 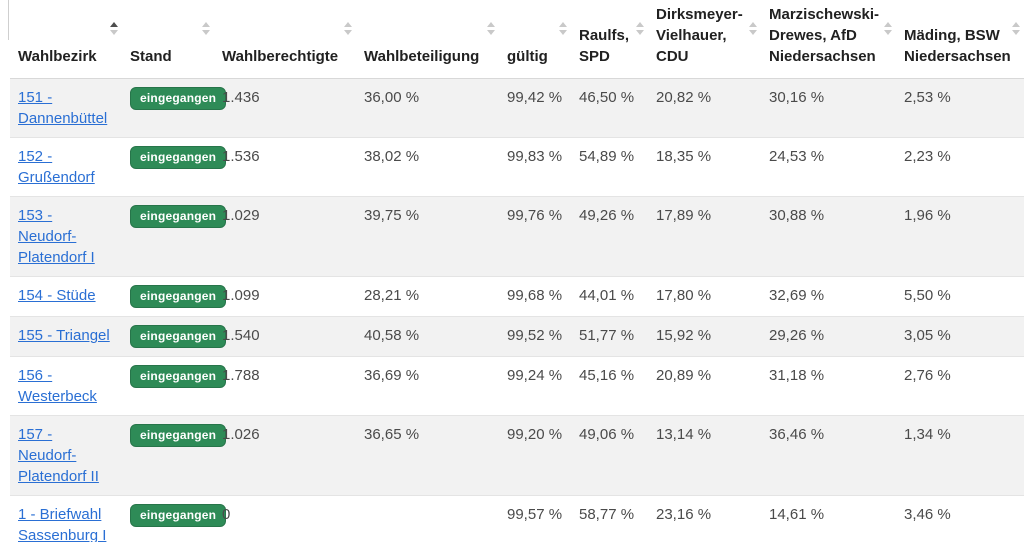 What do you see at coordinates (797, 335) in the screenshot?
I see `cell-marzischewski-afd: 29,26 %` at bounding box center [797, 335].